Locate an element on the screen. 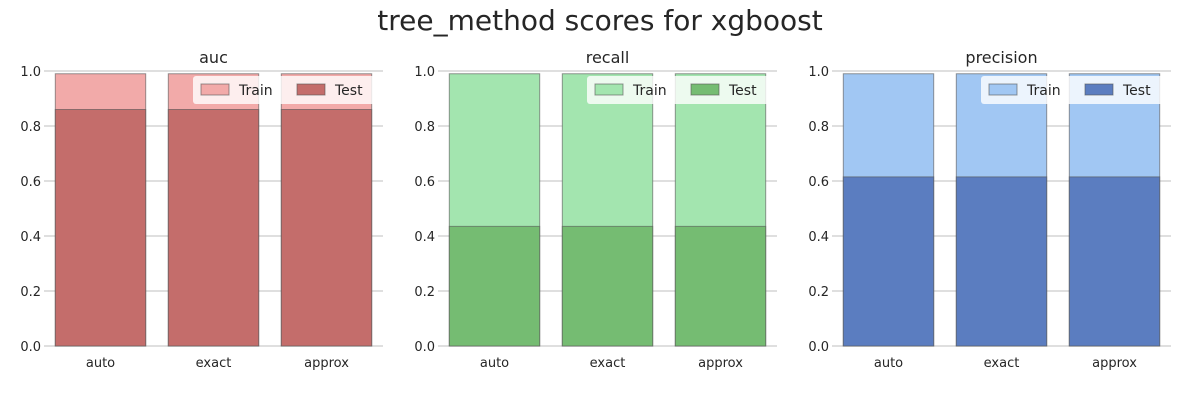  chart-title: tree_method scores for xgboost is located at coordinates (599, 20).